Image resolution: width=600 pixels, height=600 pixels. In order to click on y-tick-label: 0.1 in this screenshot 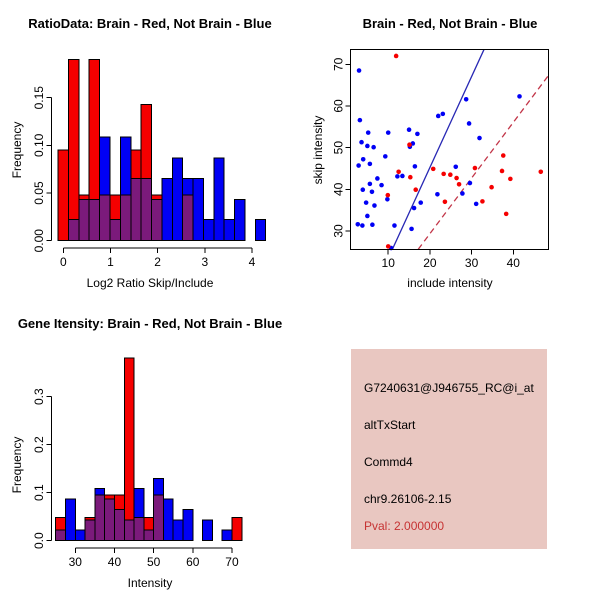, I will do `click(39, 492)`.